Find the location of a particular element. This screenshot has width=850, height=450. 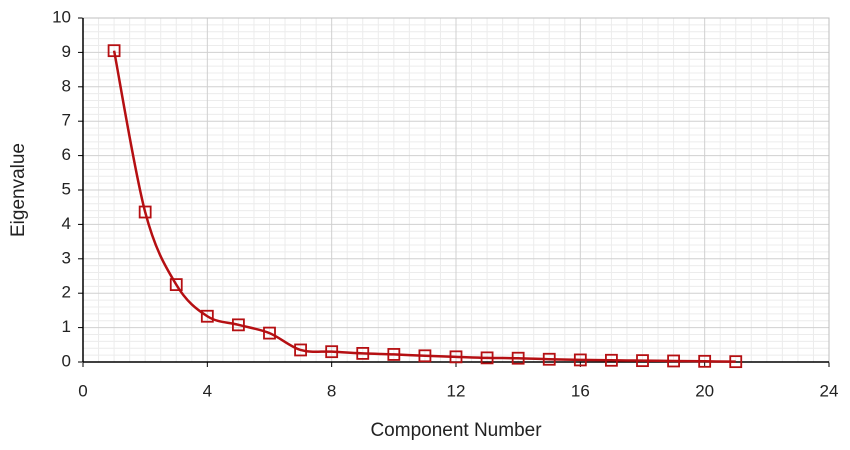

y-axis-title: Eigenvalue is located at coordinates (18, 190).